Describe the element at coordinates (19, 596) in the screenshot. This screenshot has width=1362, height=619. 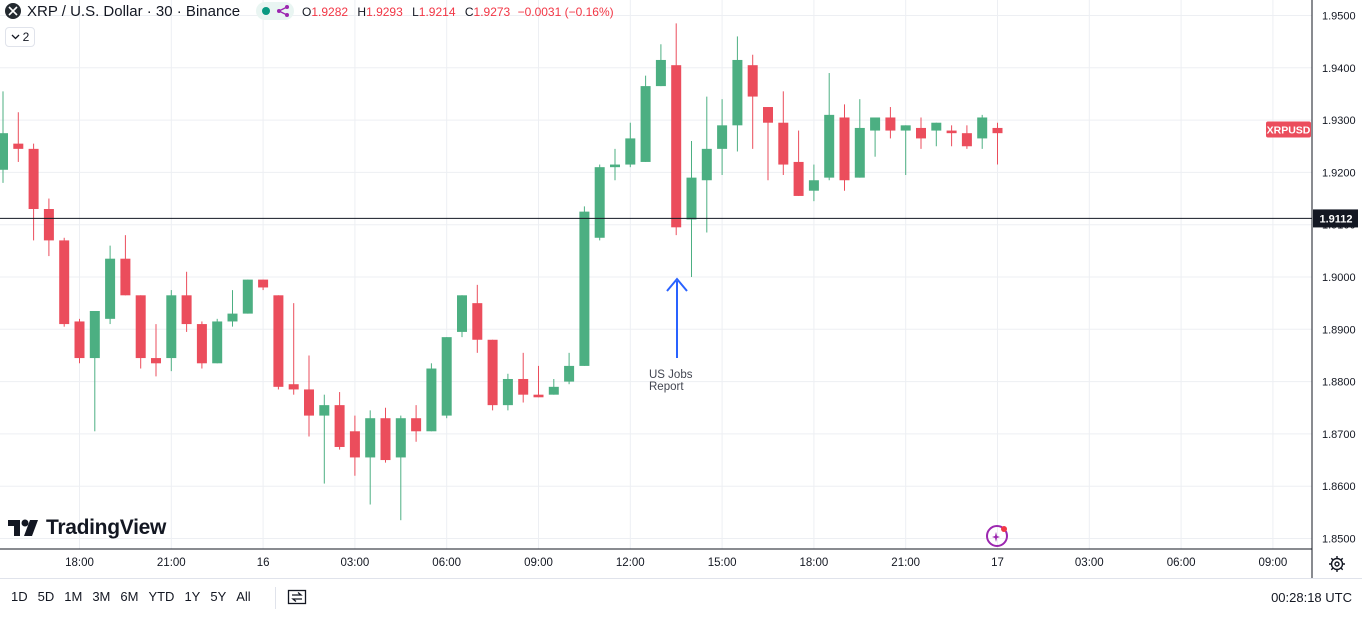
I see `range-1d-button: 1D` at that location.